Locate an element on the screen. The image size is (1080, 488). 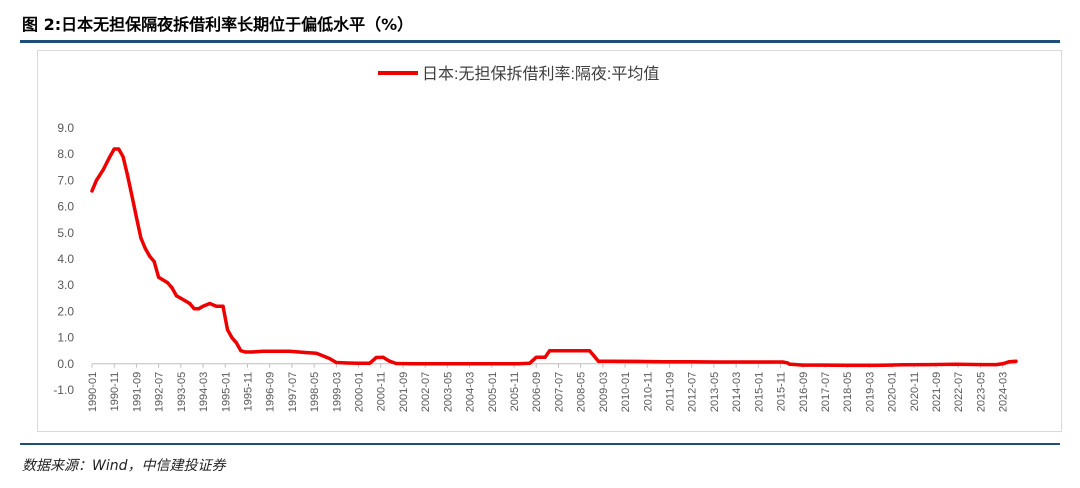
x-tick-label: 1998-05 is located at coordinates (315, 392).